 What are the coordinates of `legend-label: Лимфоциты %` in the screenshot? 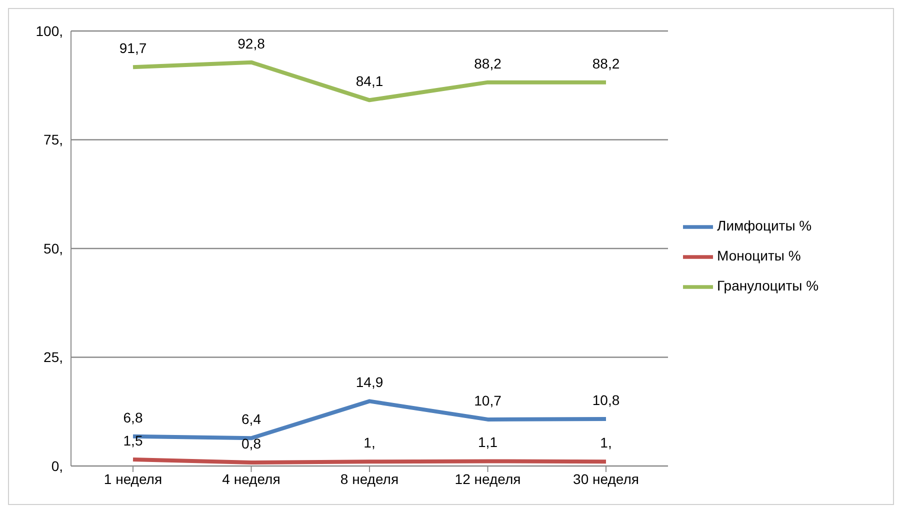 It's located at (764, 225).